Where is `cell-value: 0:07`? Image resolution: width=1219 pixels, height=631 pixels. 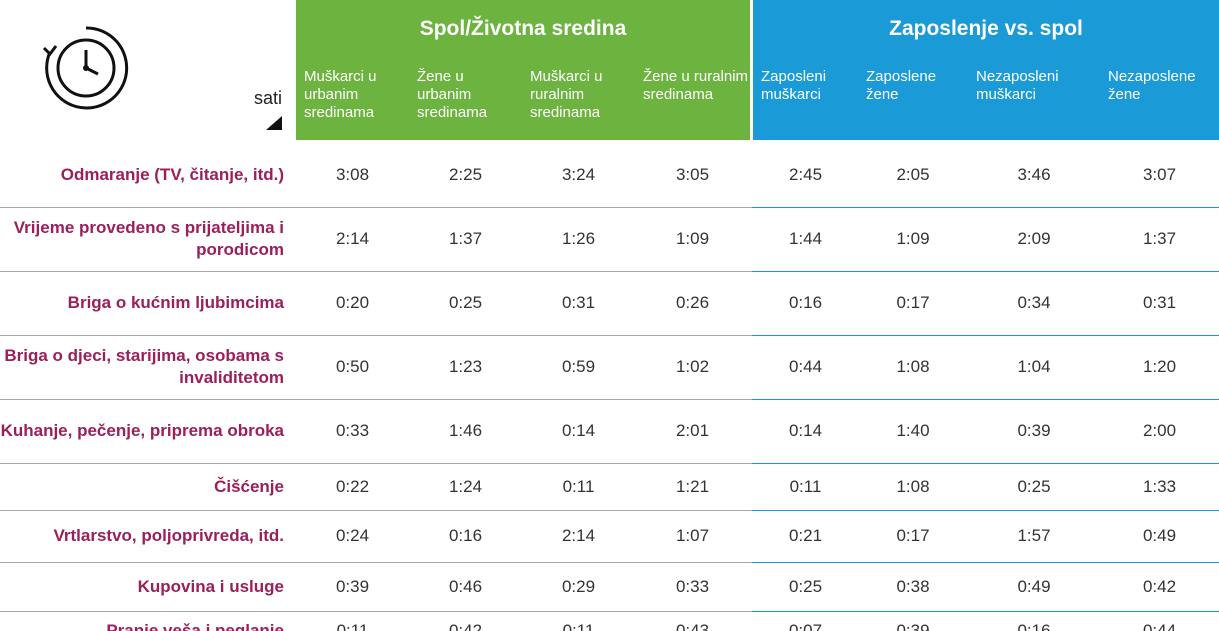 cell-value: 0:07 is located at coordinates (805, 626).